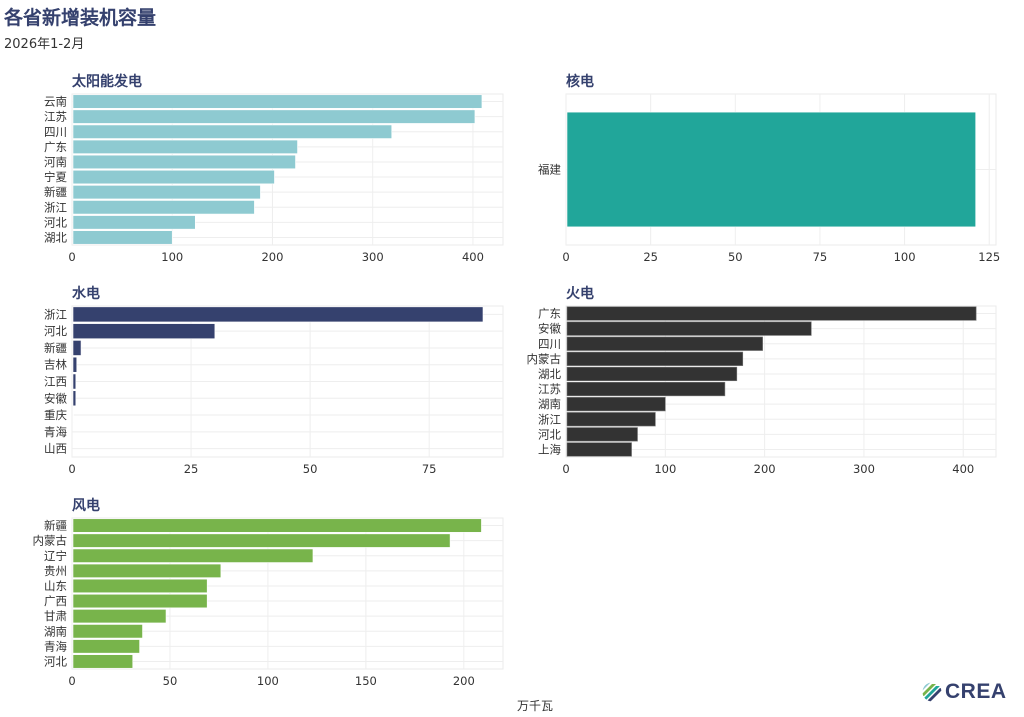  Describe the element at coordinates (55, 556) in the screenshot. I see `category-label: 辽宁` at that location.